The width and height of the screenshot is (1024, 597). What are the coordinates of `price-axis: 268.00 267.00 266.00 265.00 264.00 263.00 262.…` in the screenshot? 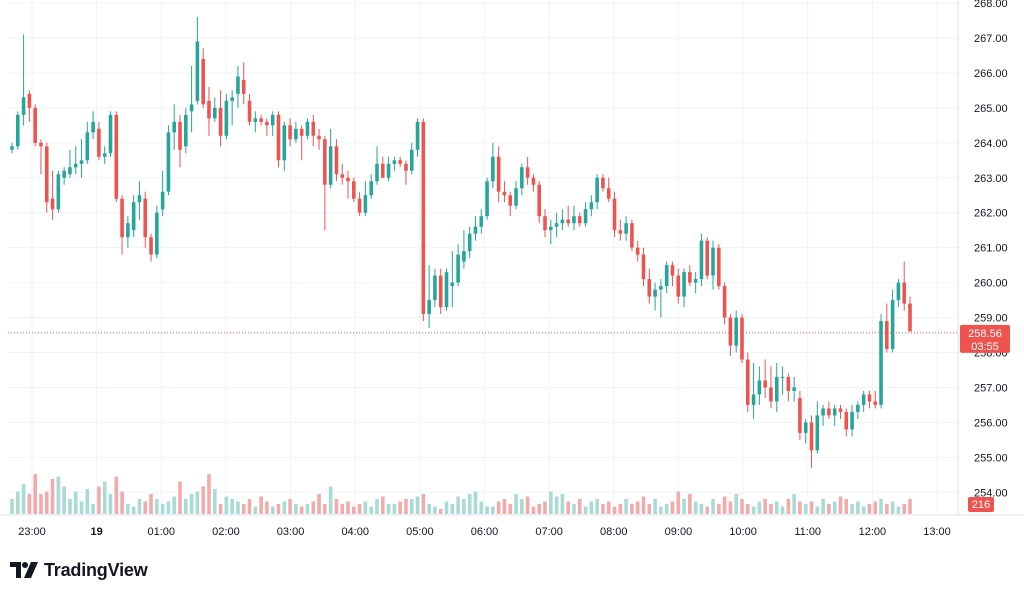 It's located at (991, 249).